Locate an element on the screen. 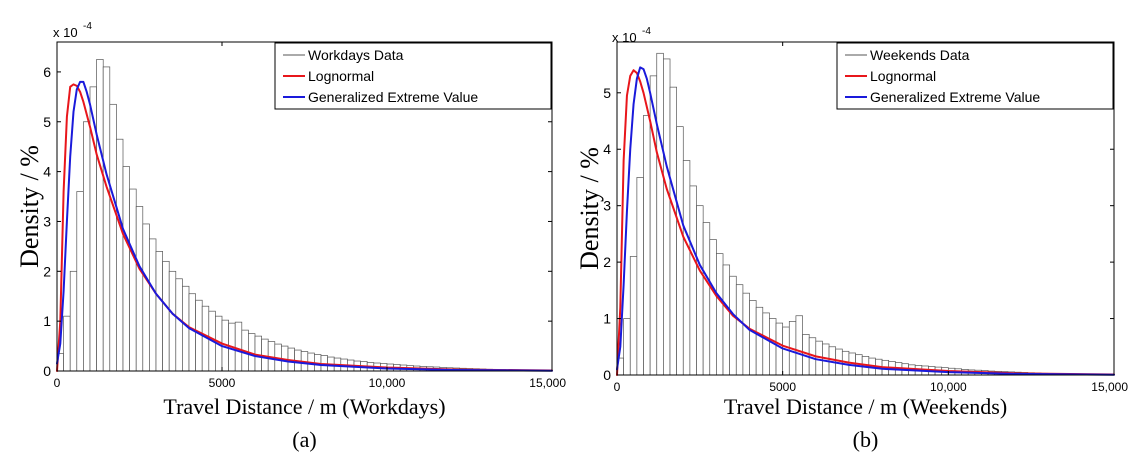 This screenshot has height=459, width=1130. panel-label: (b) is located at coordinates (866, 439).